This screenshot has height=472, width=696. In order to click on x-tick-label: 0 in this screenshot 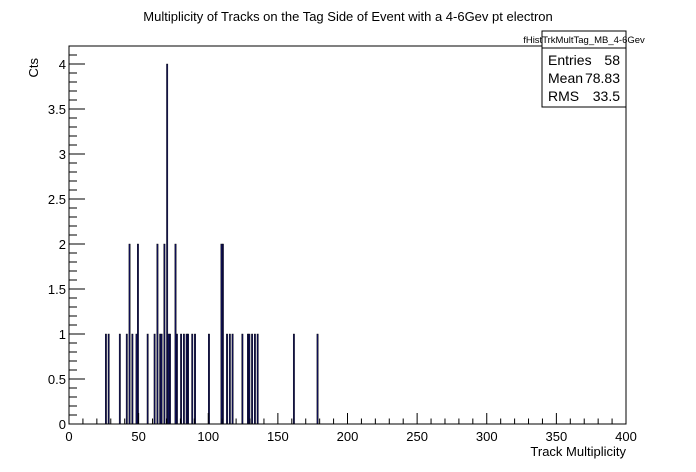, I will do `click(68, 436)`.